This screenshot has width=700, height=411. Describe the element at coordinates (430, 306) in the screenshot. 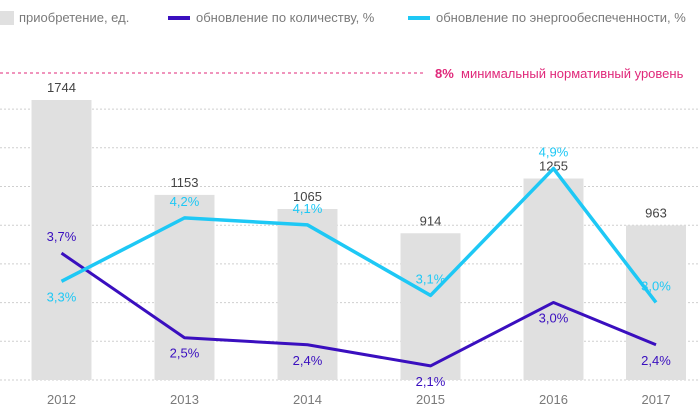

I see `bar-2015` at that location.